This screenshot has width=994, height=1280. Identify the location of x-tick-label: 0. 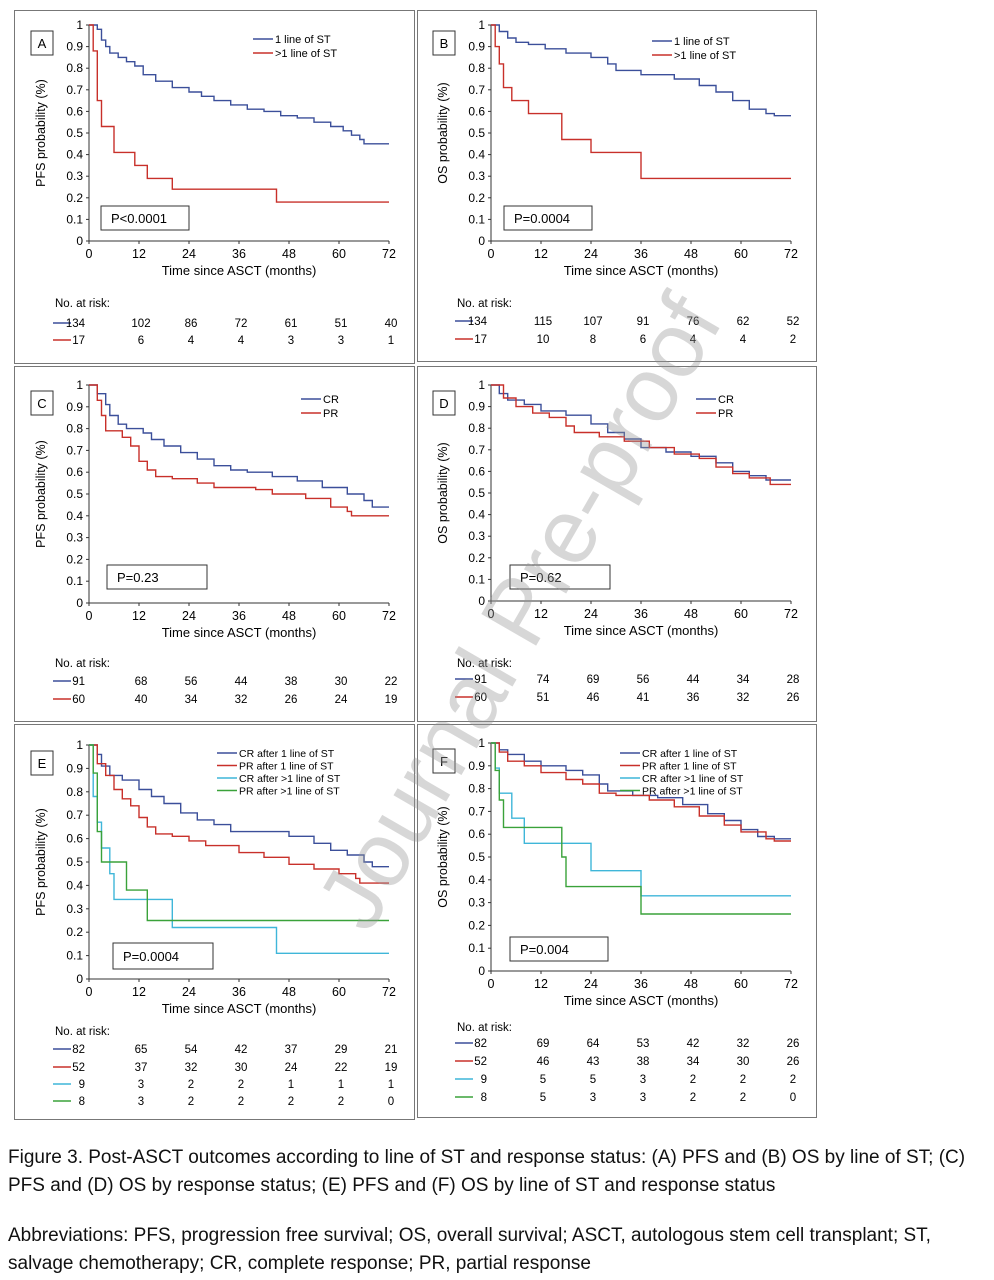
(491, 984).